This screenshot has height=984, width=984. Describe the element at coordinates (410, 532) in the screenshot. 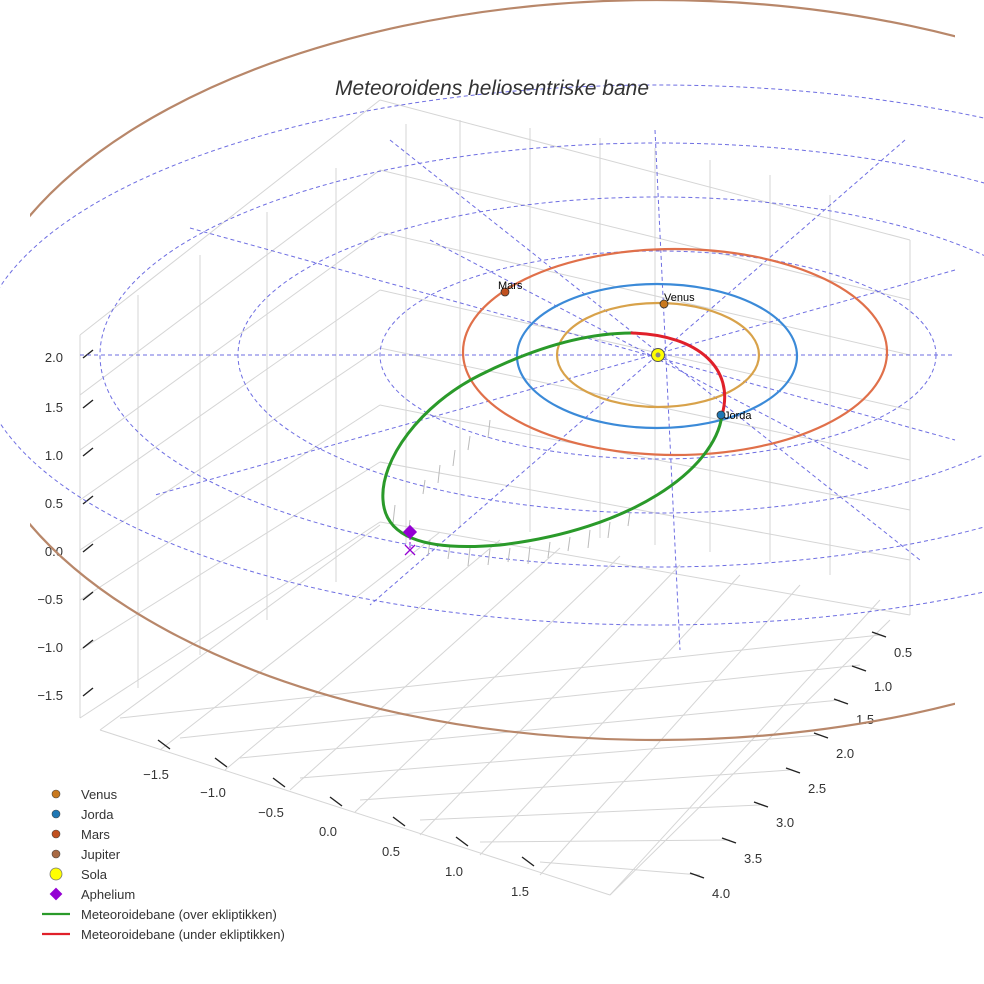

I see `aphelion-marker` at that location.